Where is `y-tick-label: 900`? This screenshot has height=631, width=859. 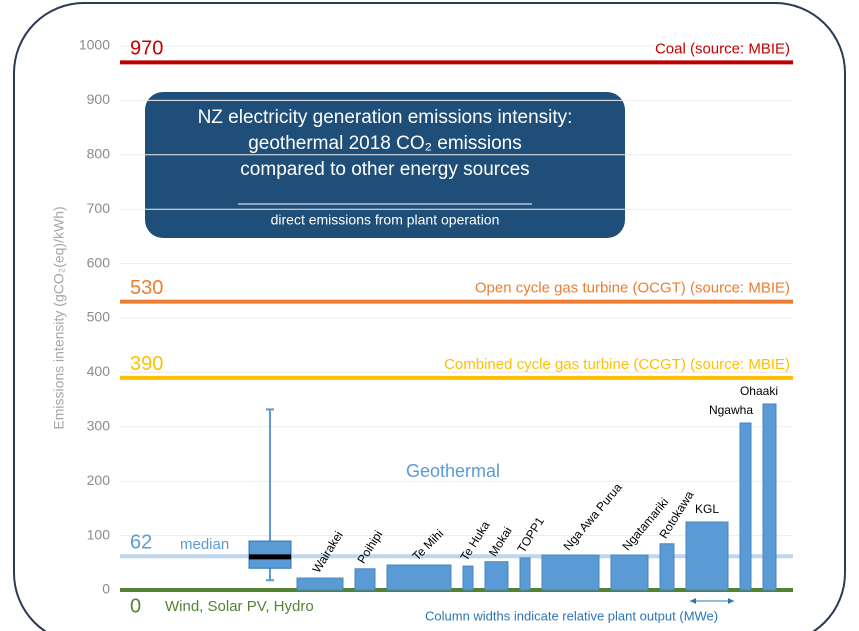
y-tick-label: 900 is located at coordinates (99, 99).